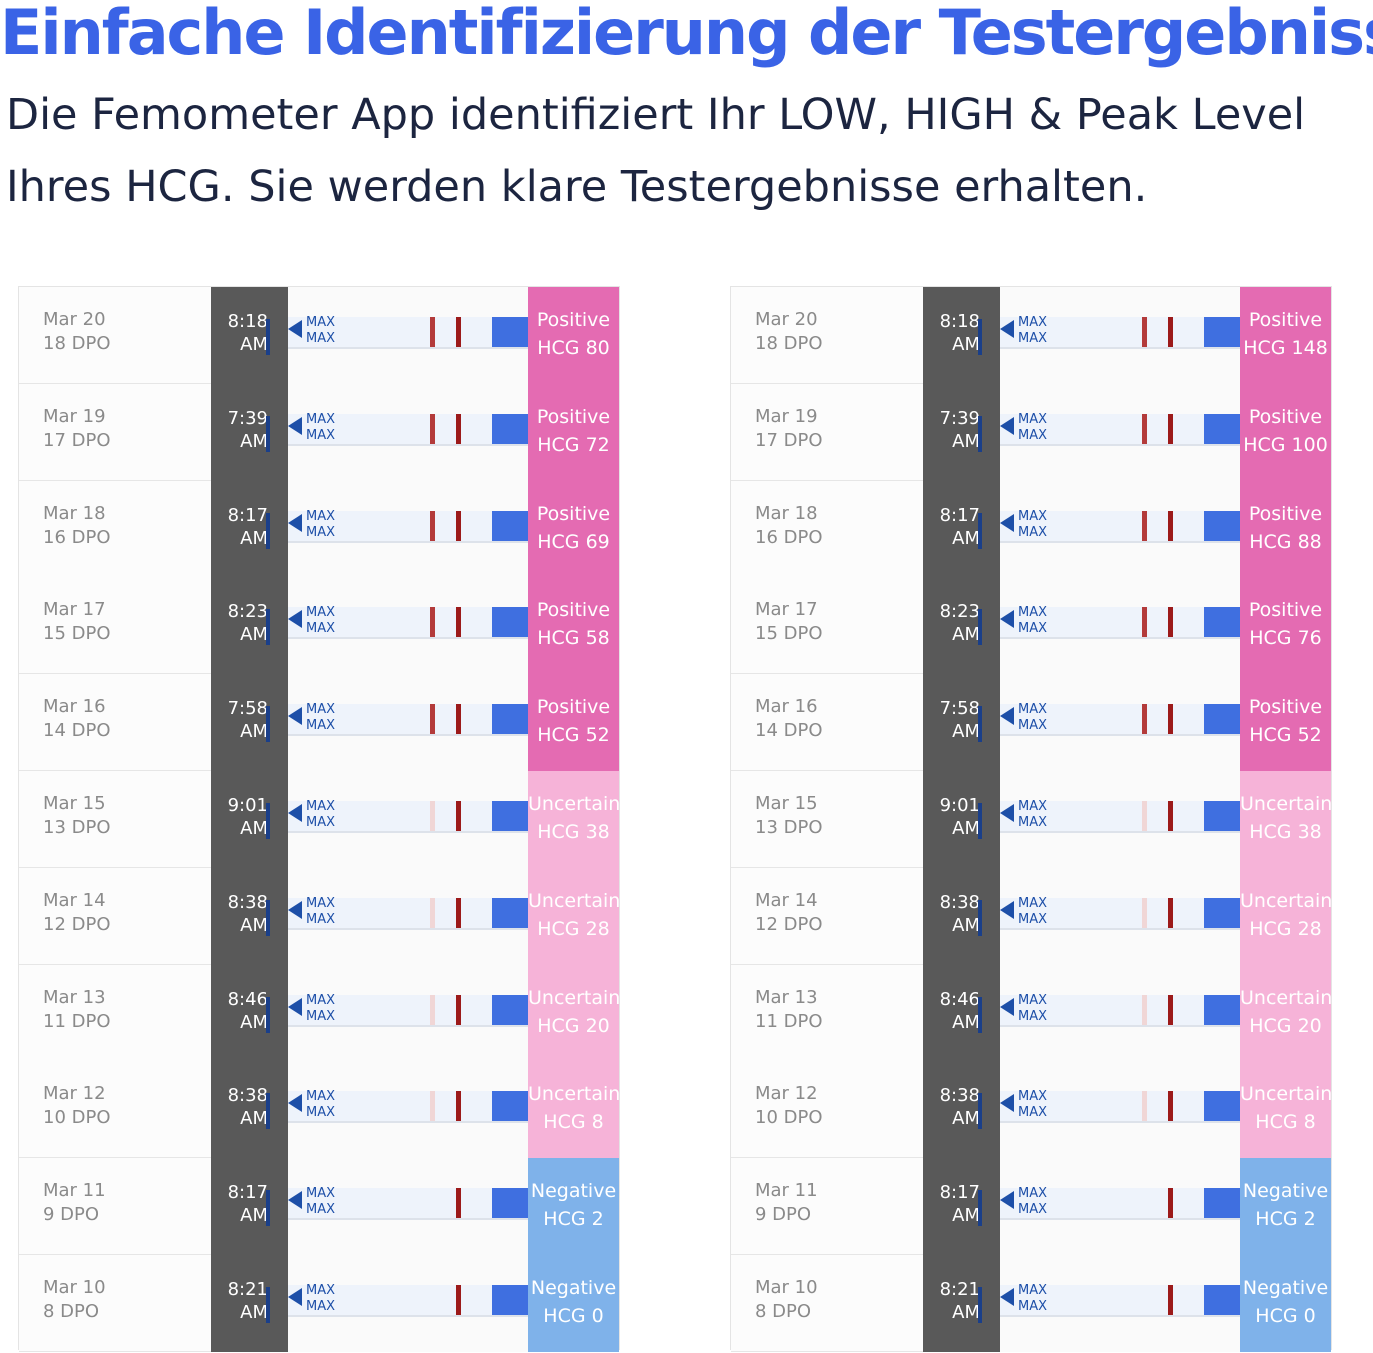  Describe the element at coordinates (77, 1118) in the screenshot. I see `dpo: 10 DPO` at that location.